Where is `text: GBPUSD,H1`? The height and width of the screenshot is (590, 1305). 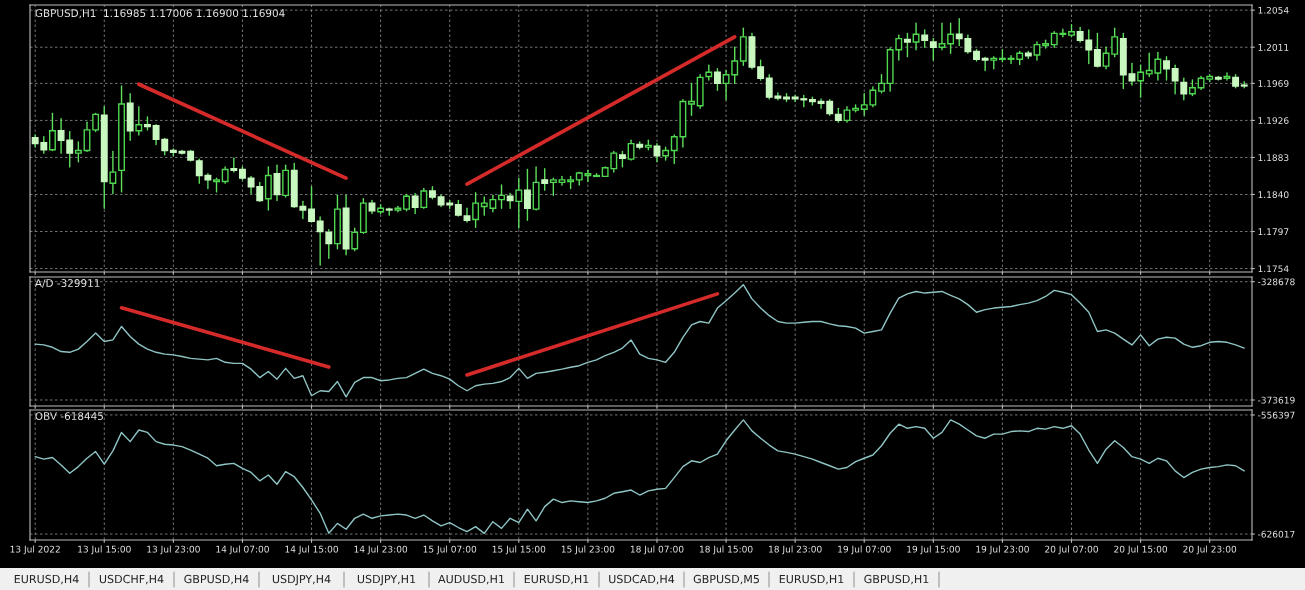
text: GBPUSD,H1 is located at coordinates (896, 579).